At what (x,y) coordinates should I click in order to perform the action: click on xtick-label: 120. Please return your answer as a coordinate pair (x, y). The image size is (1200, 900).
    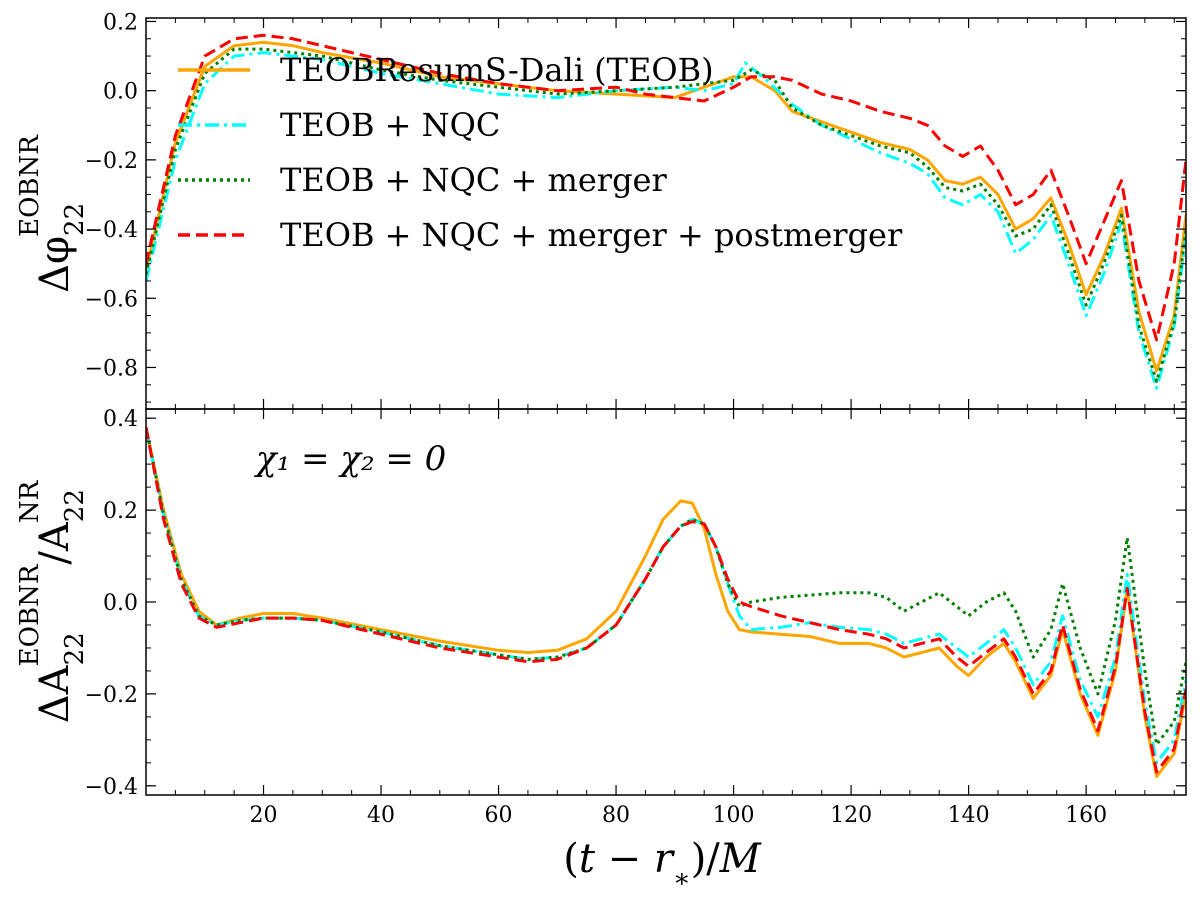
    Looking at the image, I should click on (851, 815).